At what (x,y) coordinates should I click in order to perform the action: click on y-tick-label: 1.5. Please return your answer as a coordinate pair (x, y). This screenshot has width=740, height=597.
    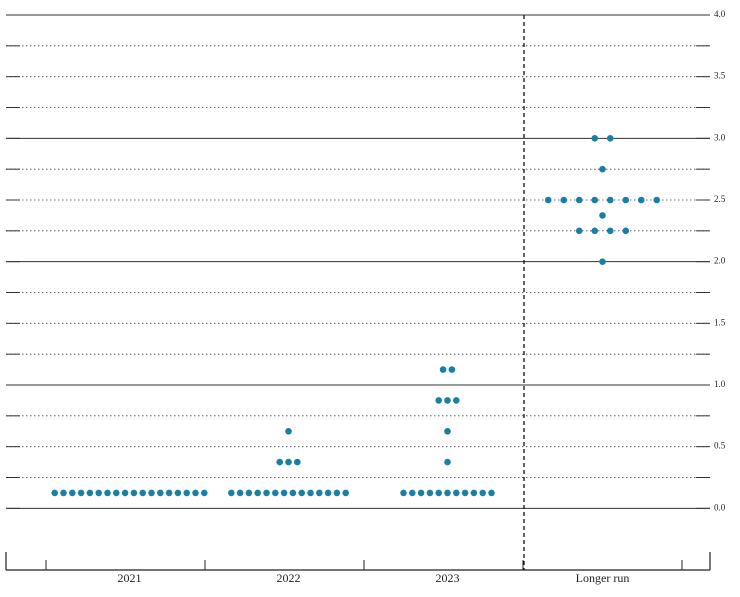
    Looking at the image, I should click on (720, 322).